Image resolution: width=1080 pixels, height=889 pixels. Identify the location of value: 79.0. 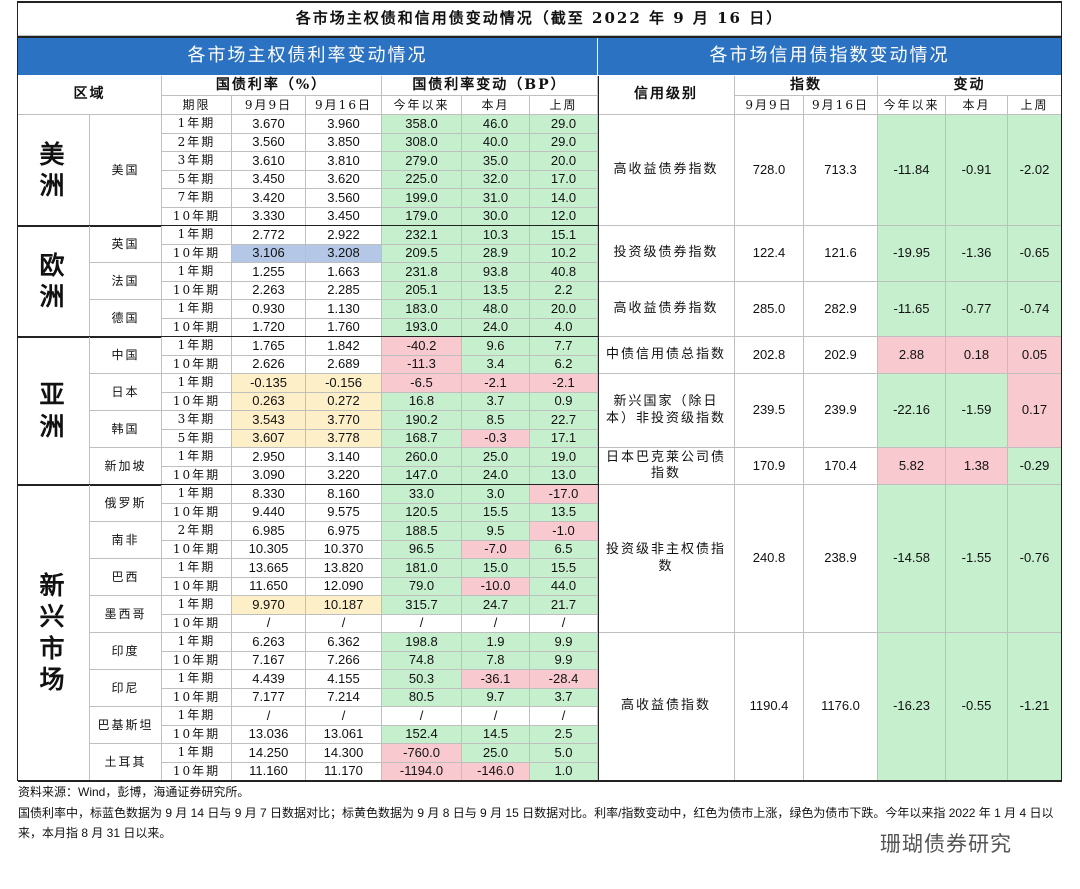
(422, 586).